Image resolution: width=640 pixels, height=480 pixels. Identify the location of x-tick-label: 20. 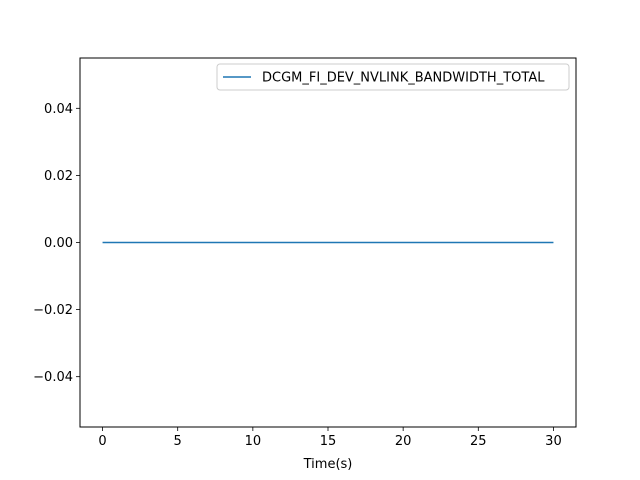
(403, 441).